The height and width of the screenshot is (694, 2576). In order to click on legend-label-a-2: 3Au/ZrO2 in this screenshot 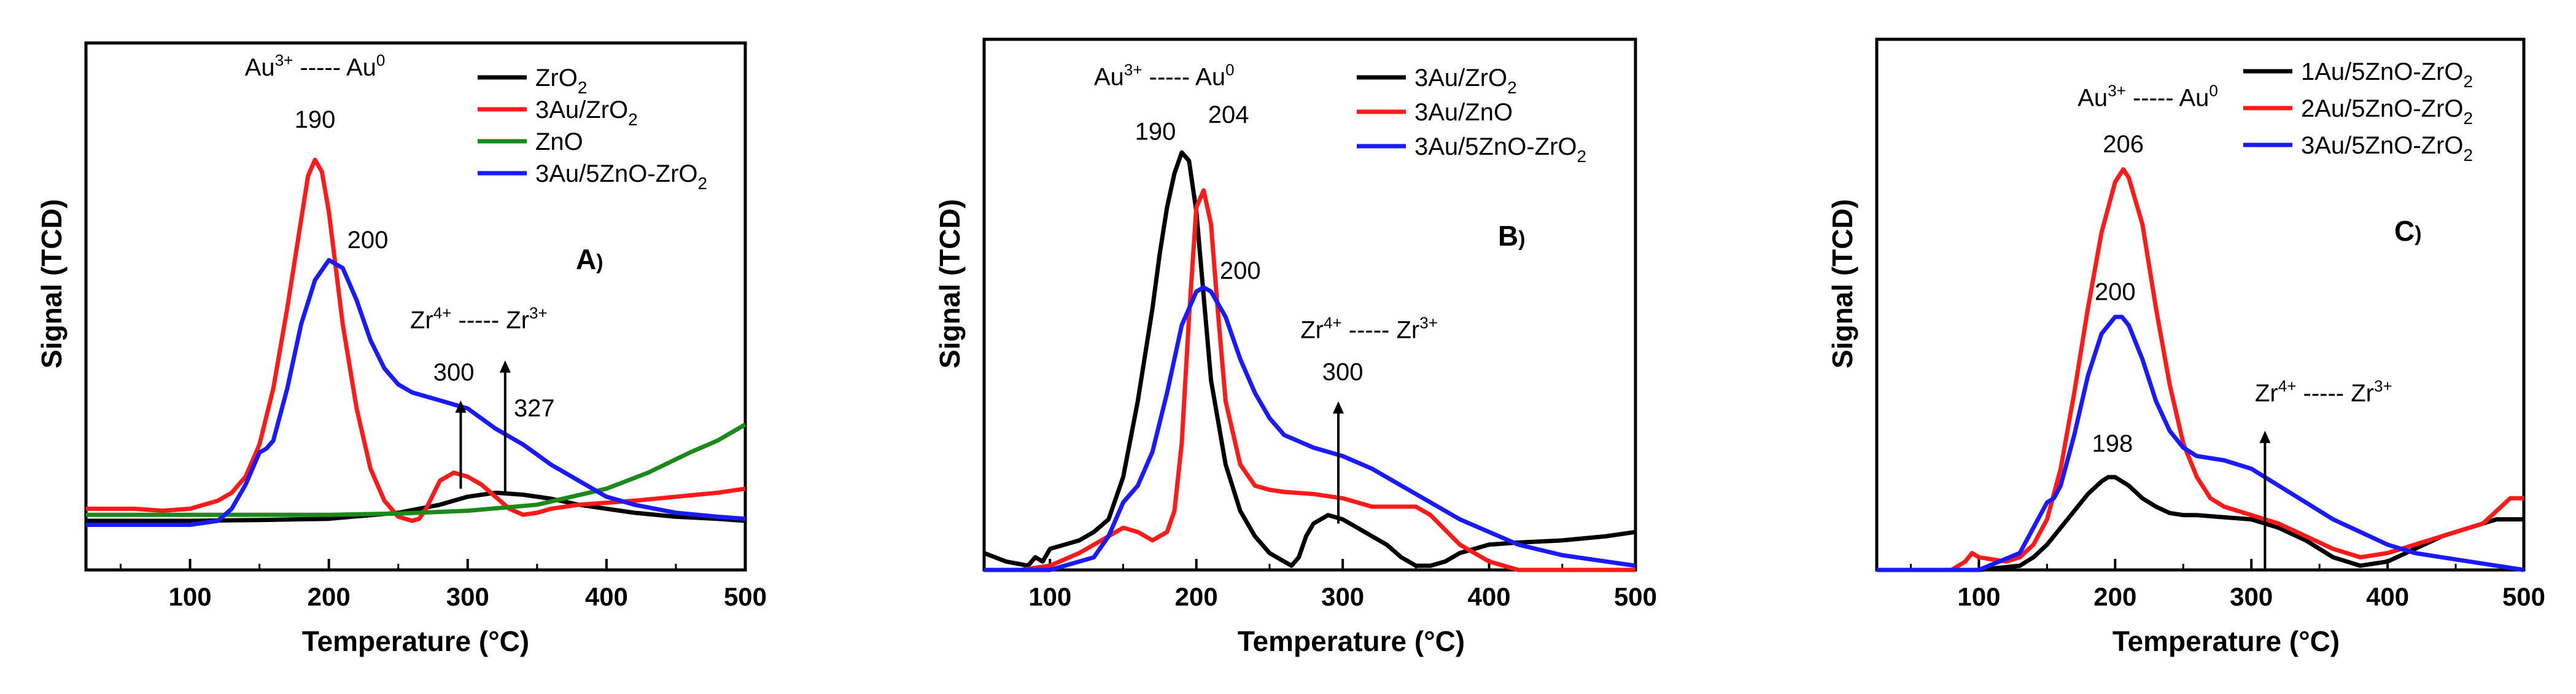, I will do `click(586, 112)`.